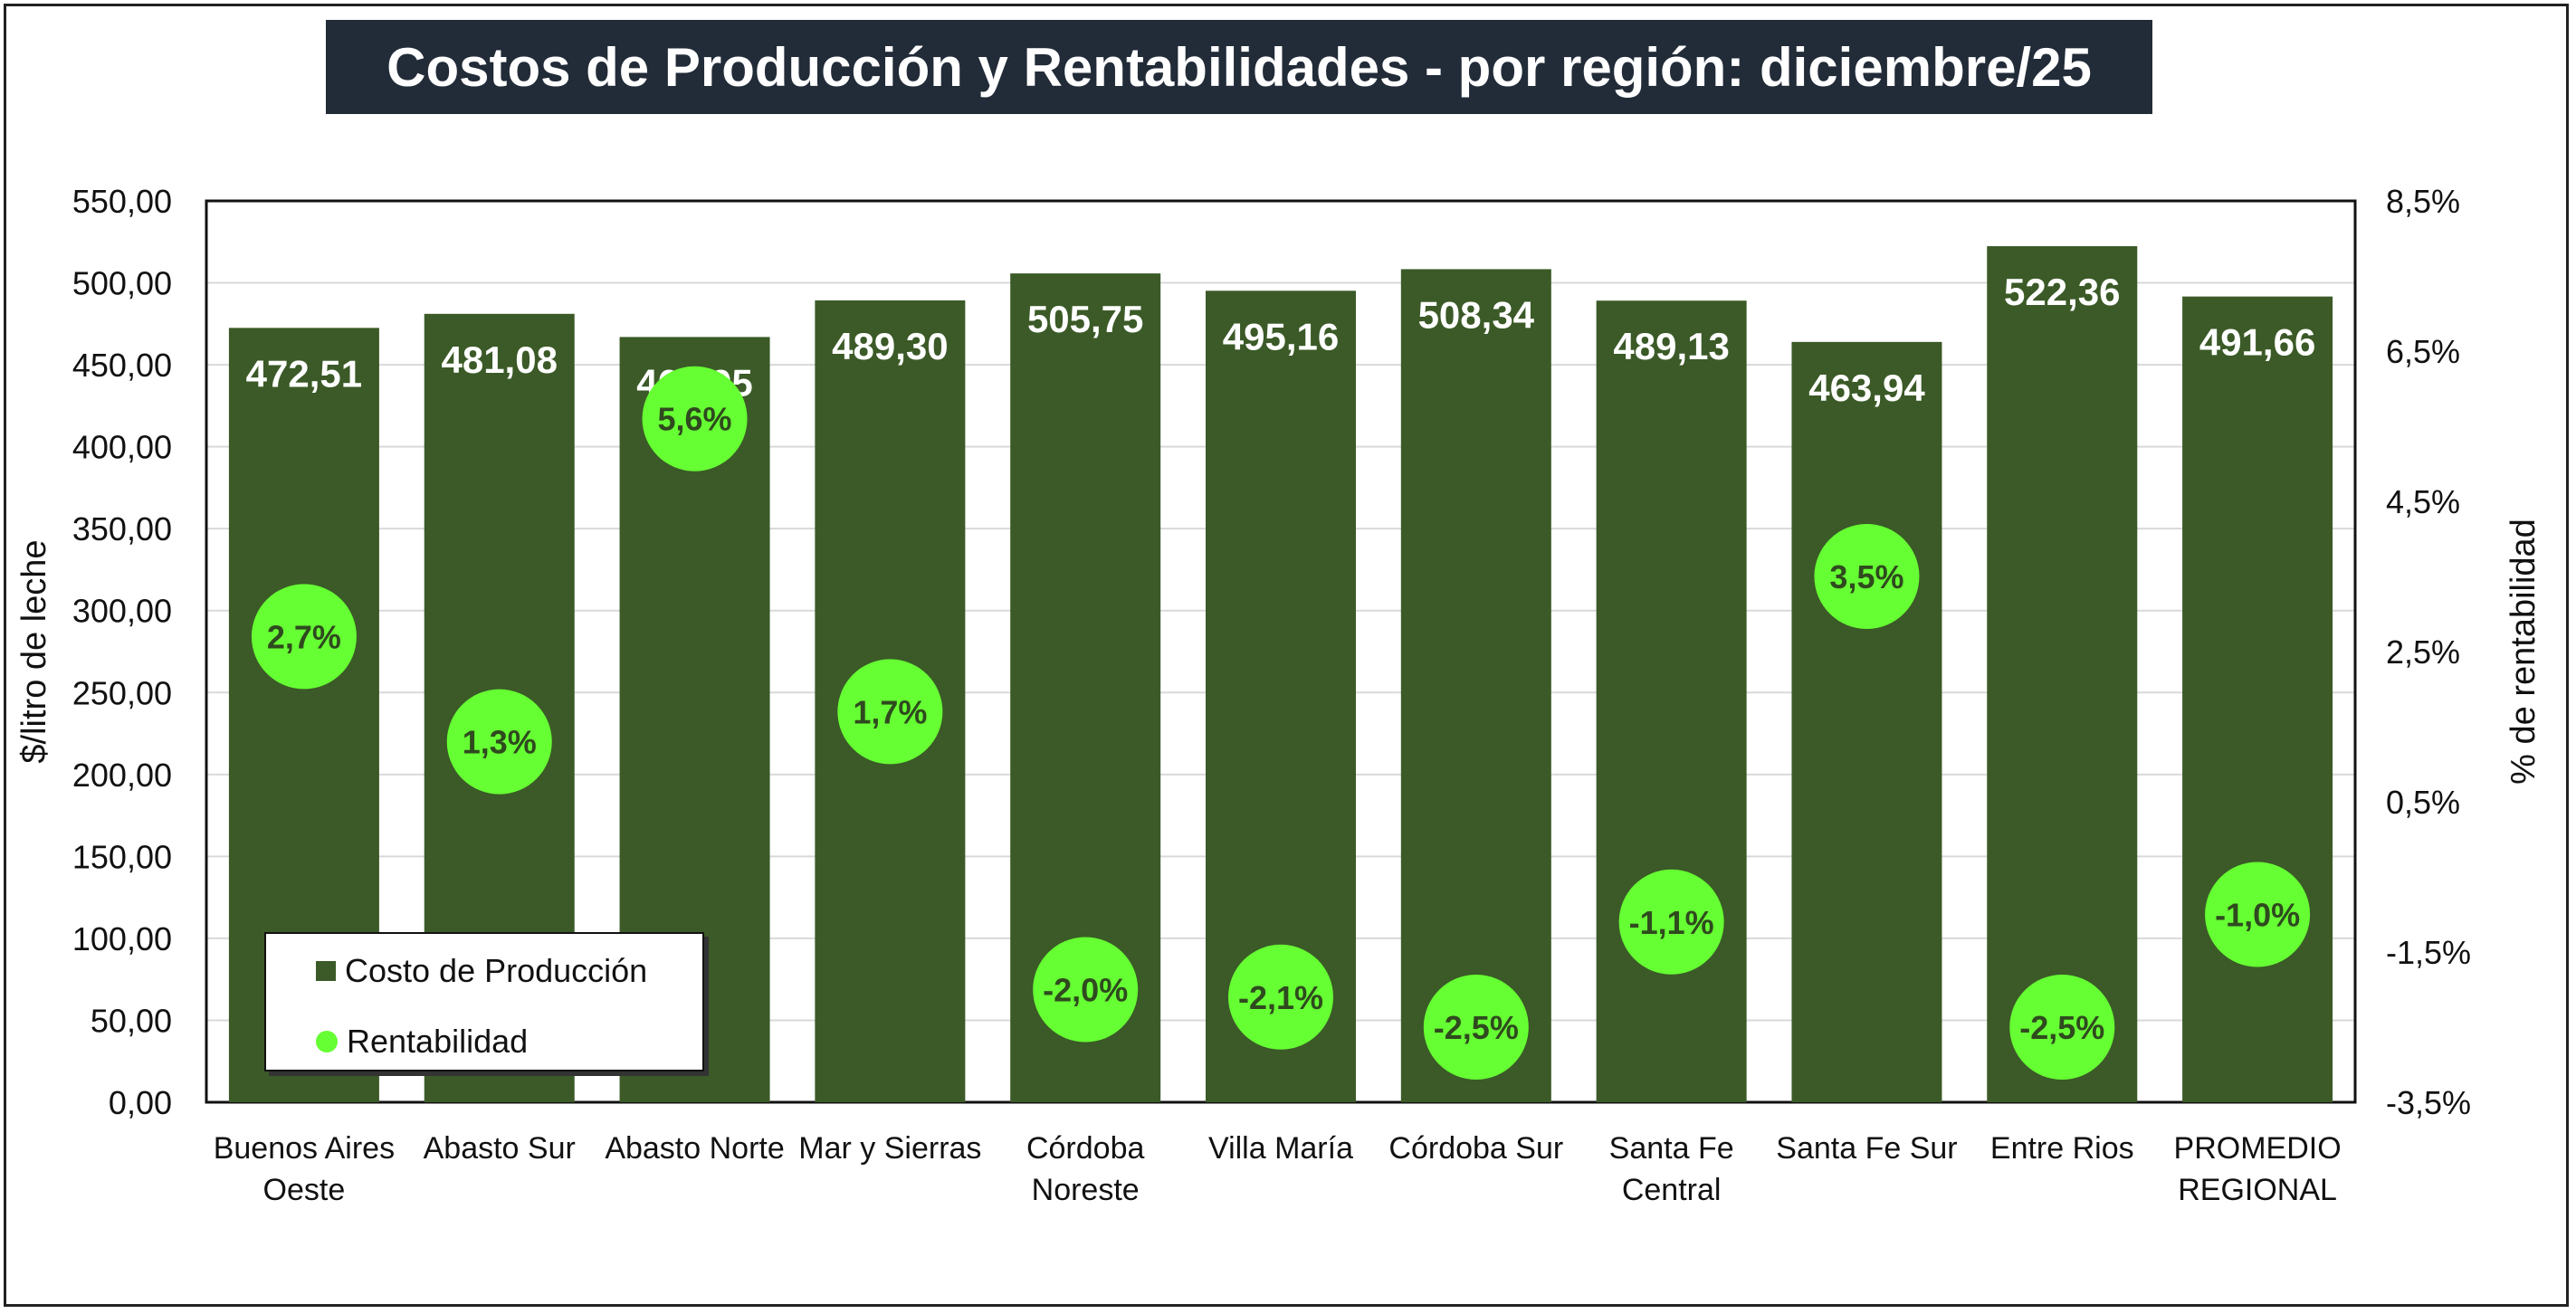 This screenshot has height=1314, width=2576. What do you see at coordinates (122, 611) in the screenshot?
I see `y-tick-label: 300,00` at bounding box center [122, 611].